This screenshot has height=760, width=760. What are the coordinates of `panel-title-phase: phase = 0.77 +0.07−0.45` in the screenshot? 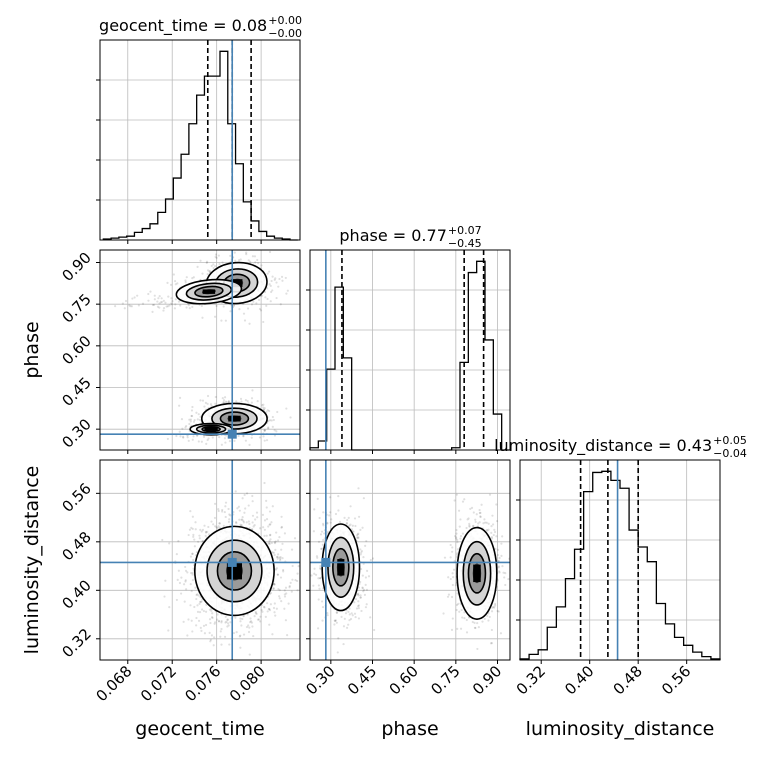 It's located at (410, 237).